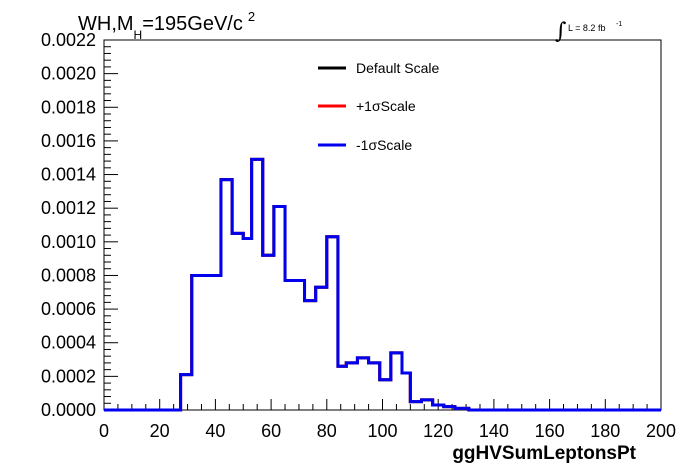 Image resolution: width=696 pixels, height=472 pixels. Describe the element at coordinates (384, 145) in the screenshot. I see `legend-label-minus1sigma-scale: -1σScale` at that location.